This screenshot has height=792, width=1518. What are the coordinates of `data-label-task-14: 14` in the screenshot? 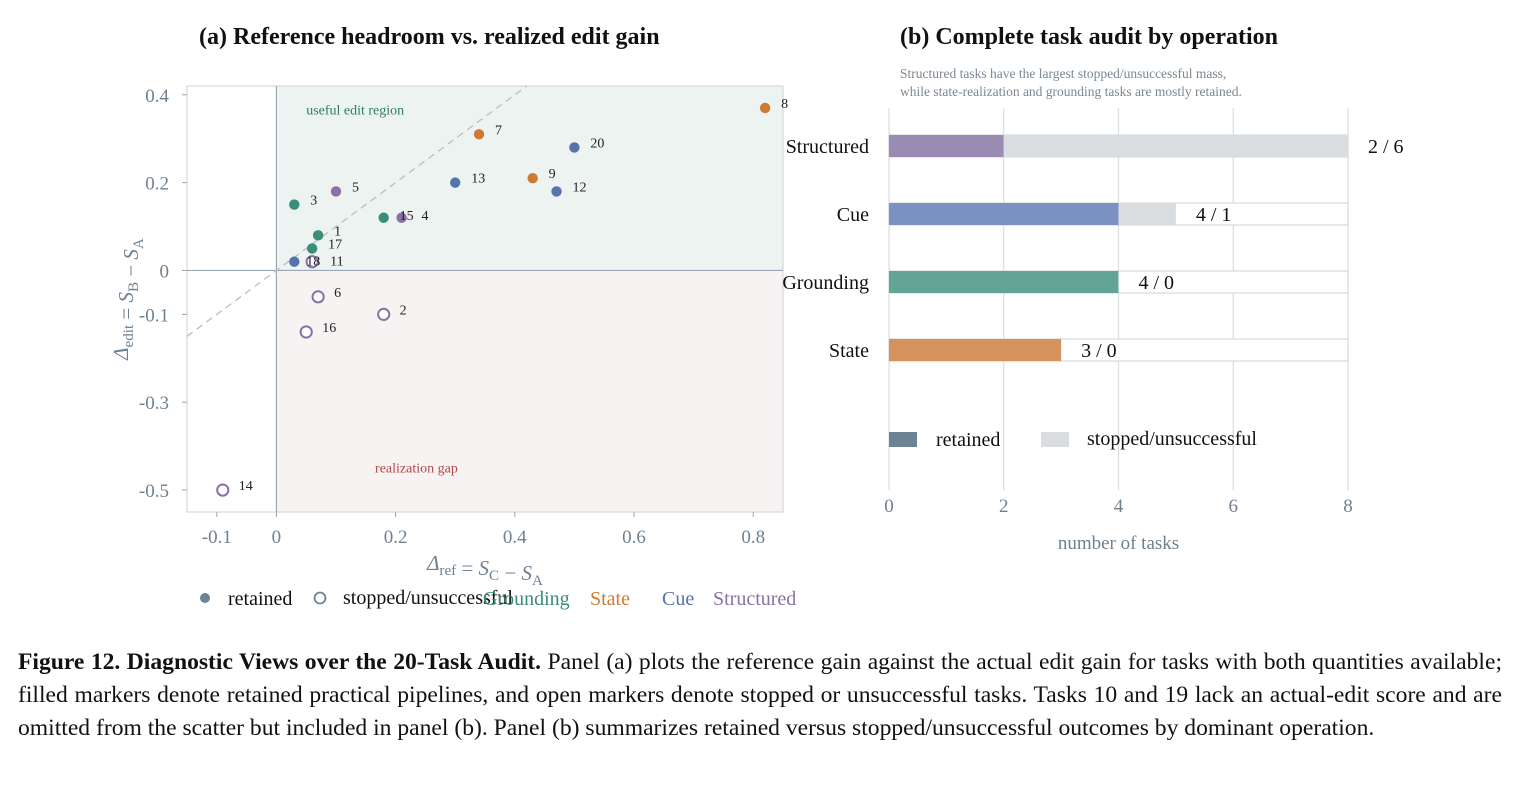 It's located at (246, 486).